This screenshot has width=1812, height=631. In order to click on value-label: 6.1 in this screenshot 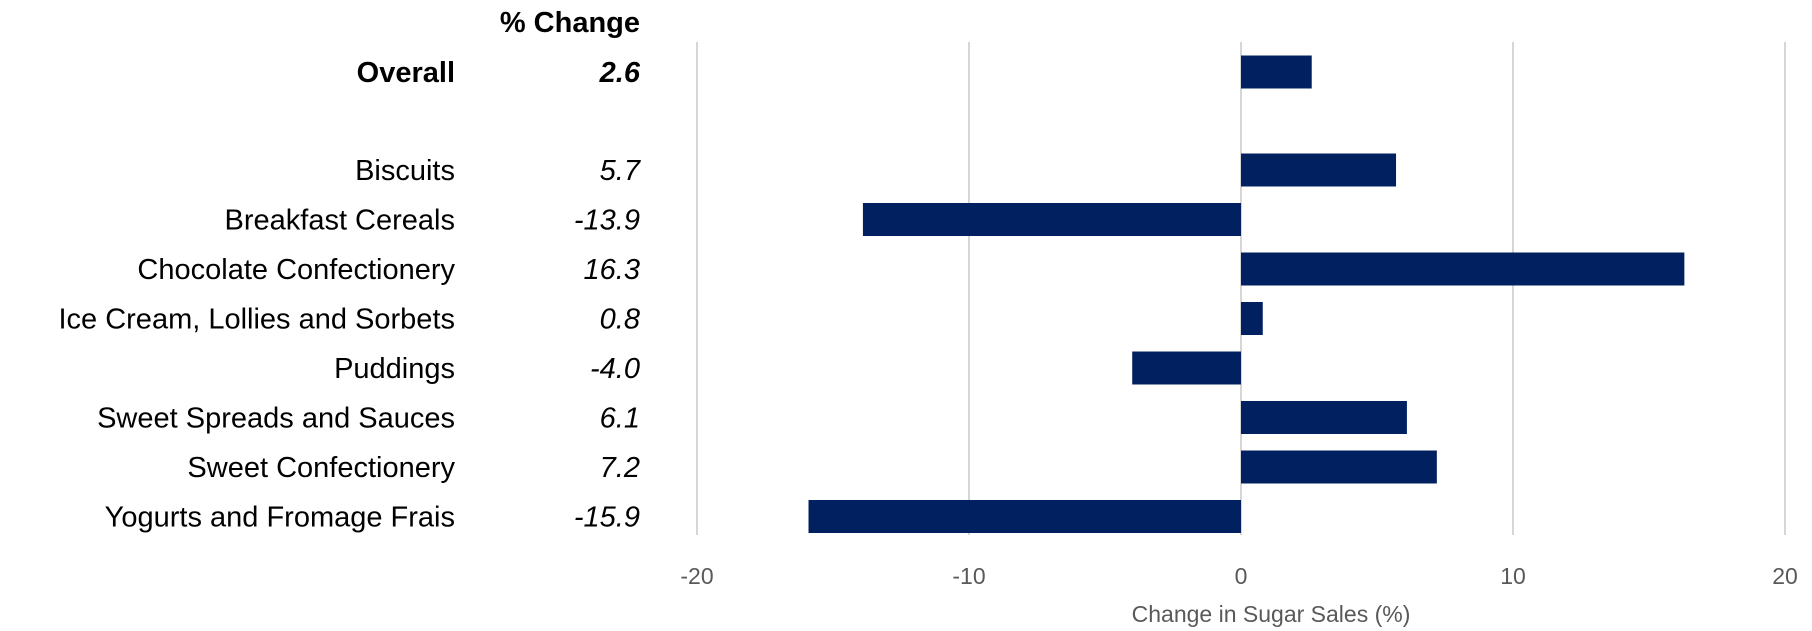, I will do `click(620, 419)`.